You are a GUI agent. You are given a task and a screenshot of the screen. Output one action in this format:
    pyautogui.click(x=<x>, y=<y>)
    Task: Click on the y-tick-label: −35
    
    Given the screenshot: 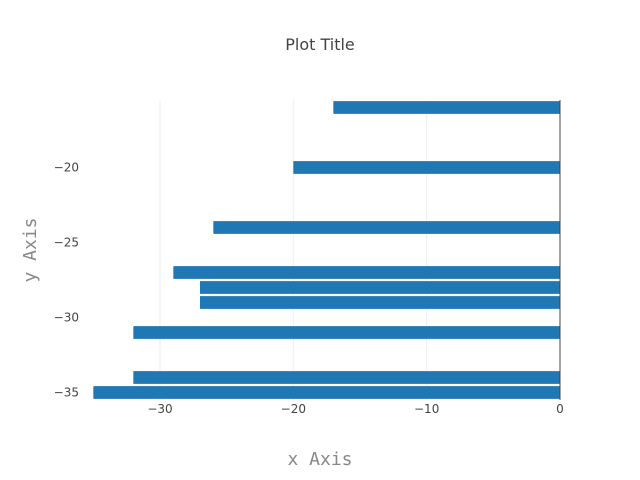 What is the action you would take?
    pyautogui.click(x=66, y=393)
    